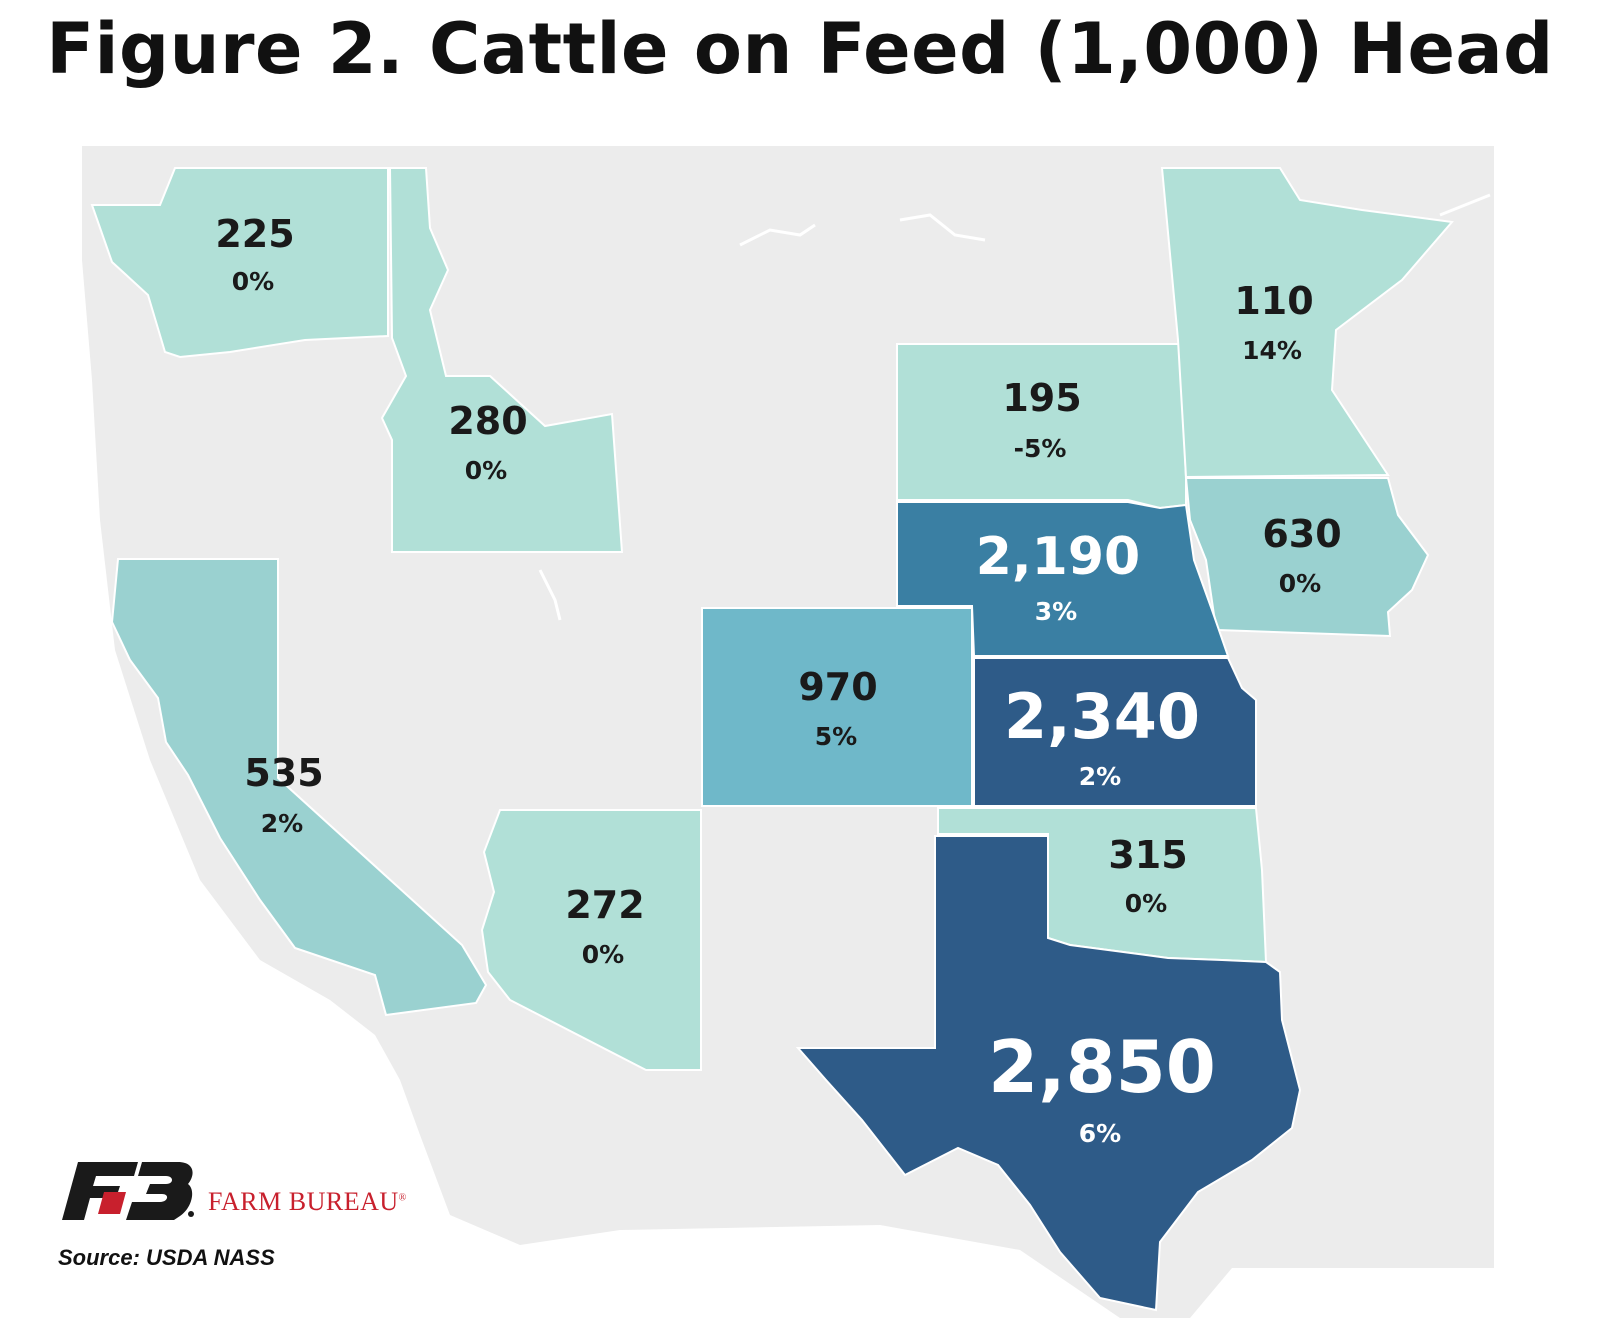  What do you see at coordinates (1301, 534) in the screenshot?
I see `state-value-ia: 630` at bounding box center [1301, 534].